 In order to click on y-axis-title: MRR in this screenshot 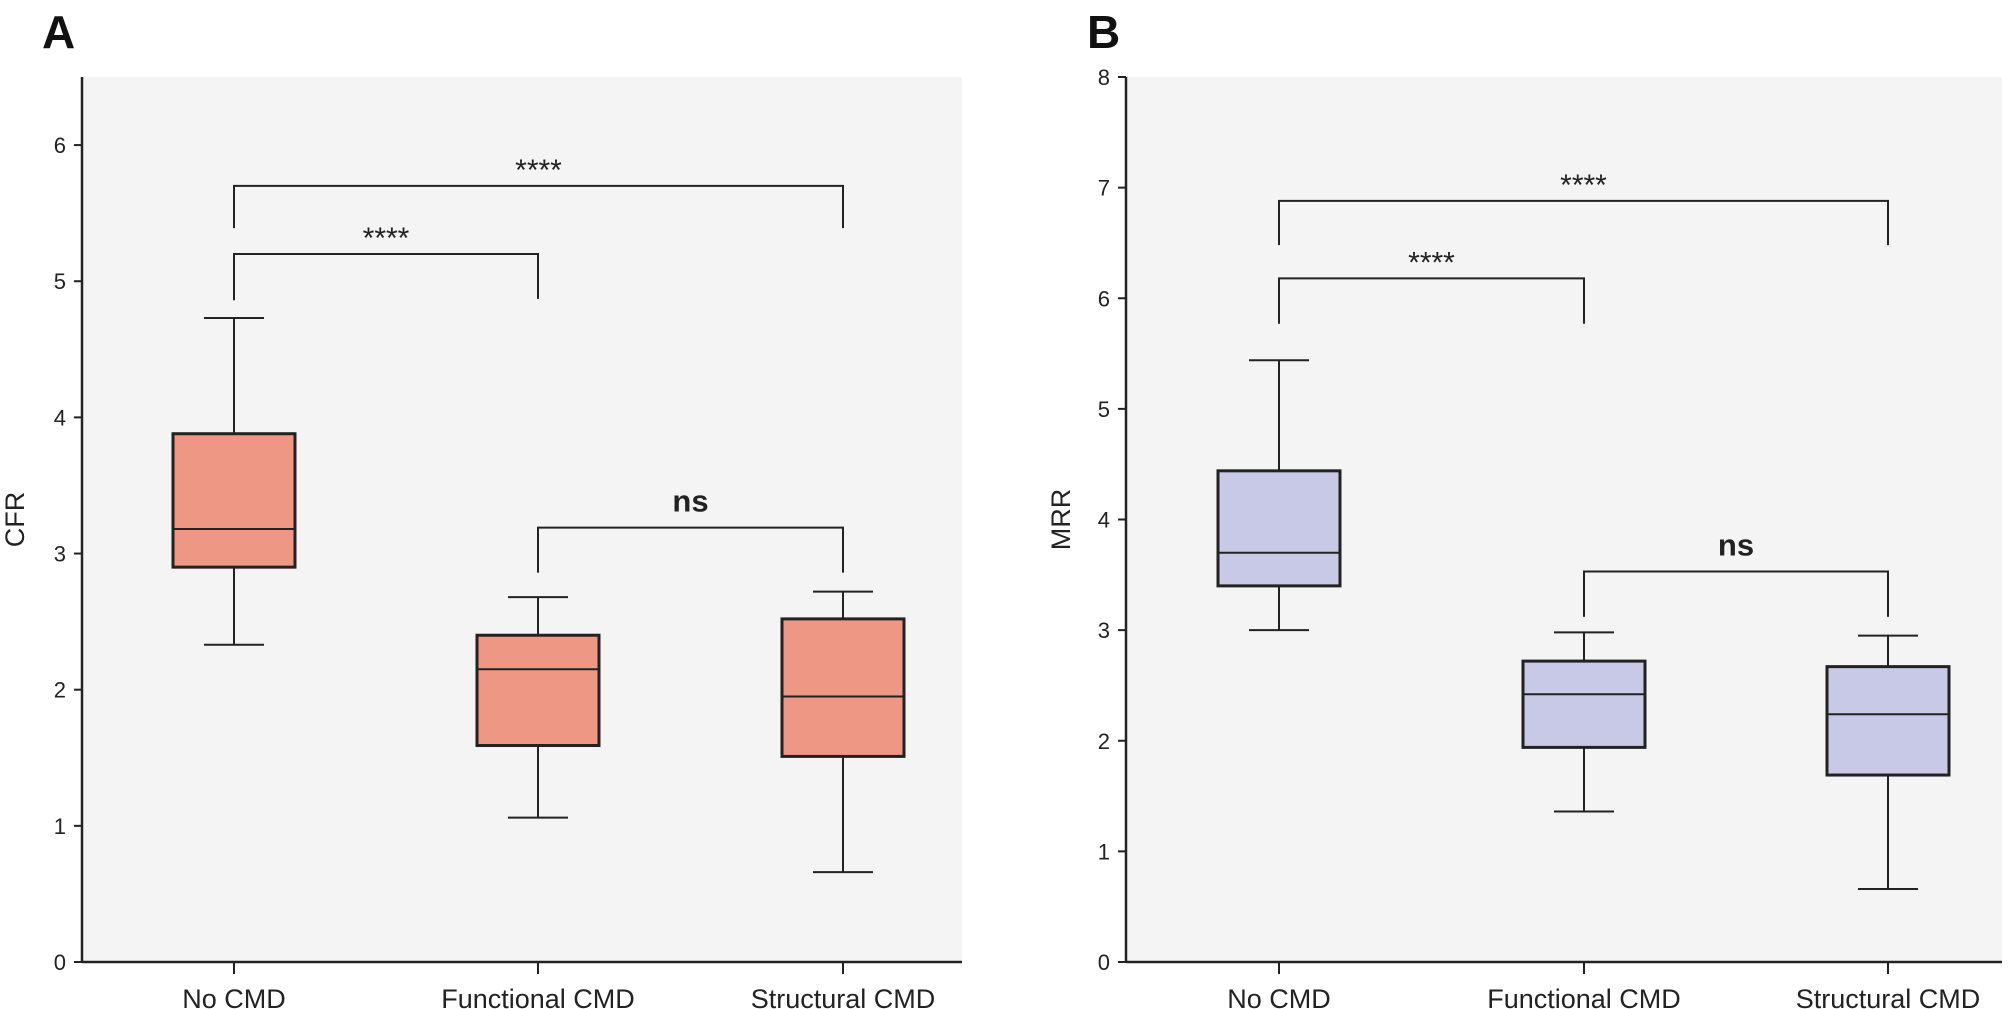, I will do `click(1061, 520)`.